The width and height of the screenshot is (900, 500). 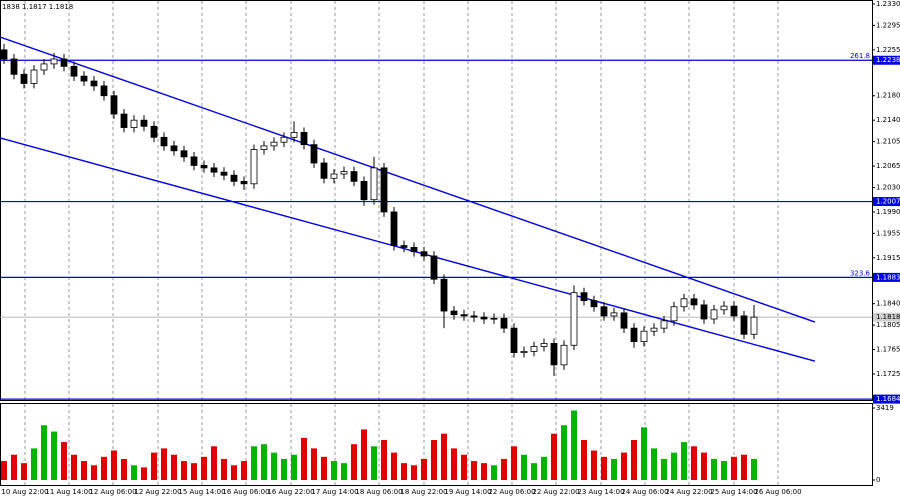 I want to click on x-tick-label: 11 Aug 14:00, so click(x=68, y=492).